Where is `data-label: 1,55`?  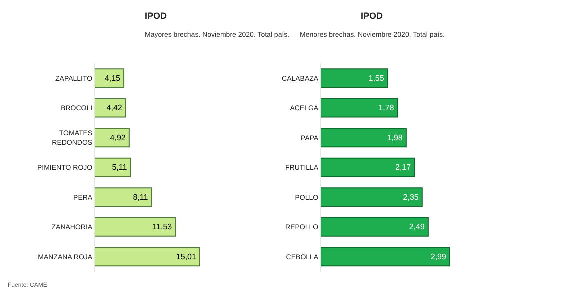
data-label: 1,55 is located at coordinates (376, 78).